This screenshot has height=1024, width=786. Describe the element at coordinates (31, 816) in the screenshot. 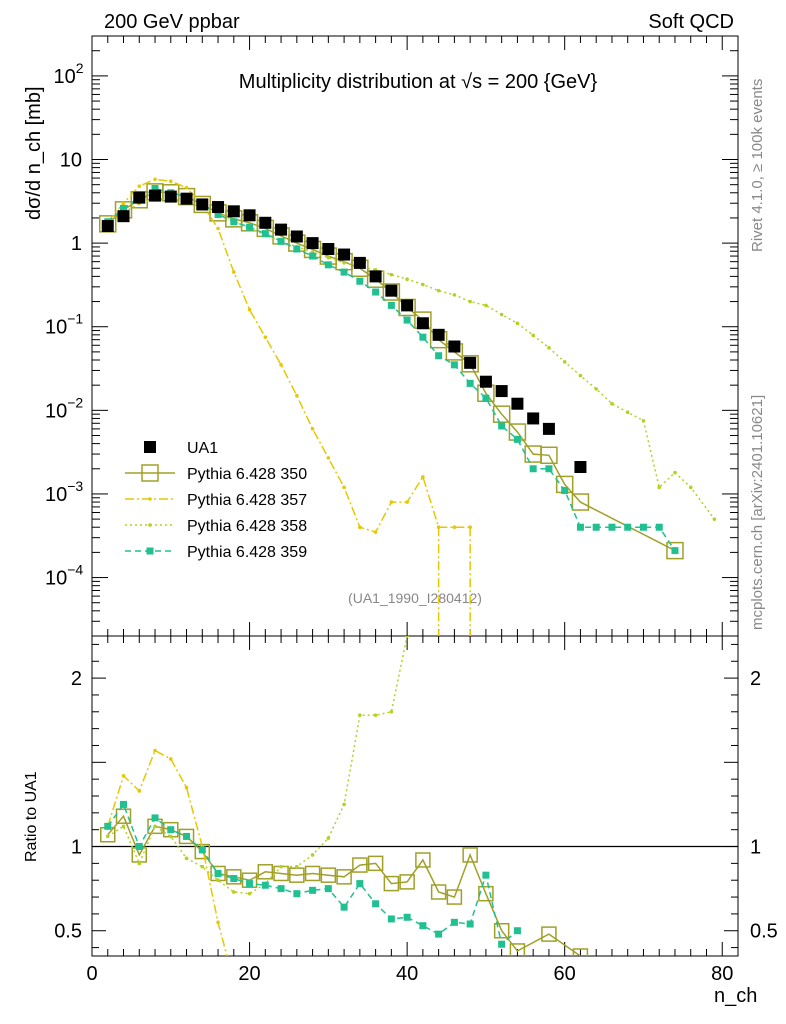

I see `ratio-y-axis-label: Ratio to UA1` at that location.